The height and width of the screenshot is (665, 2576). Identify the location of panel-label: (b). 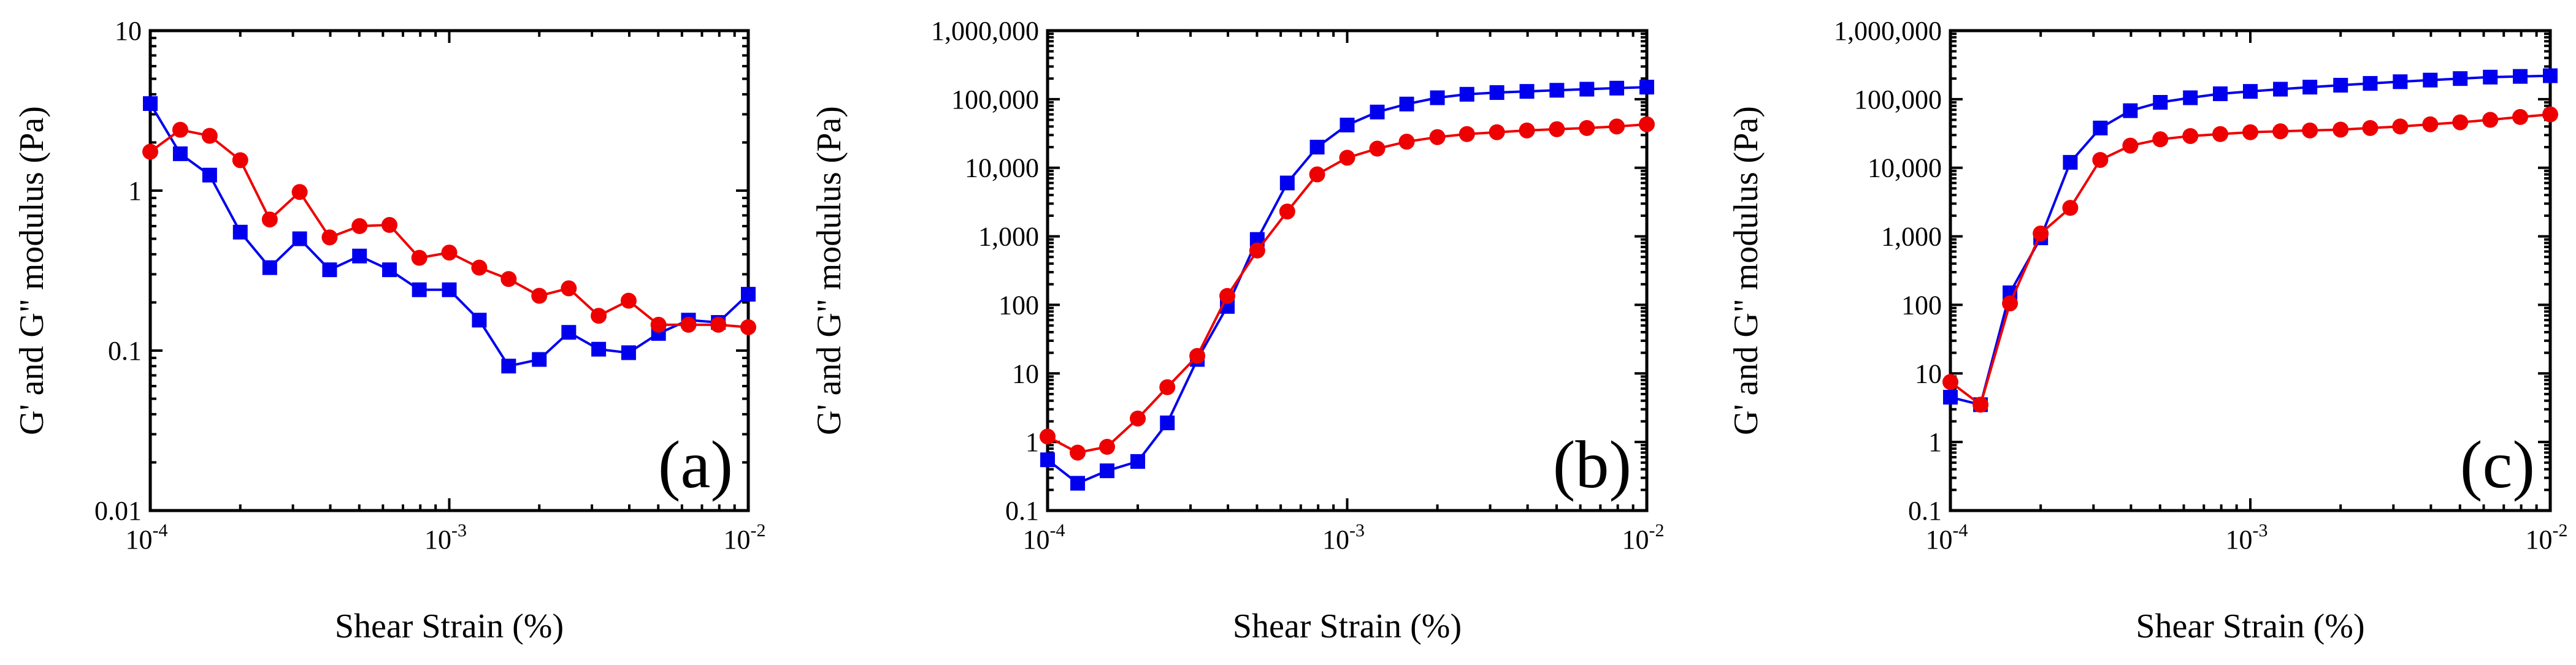
(1592, 464).